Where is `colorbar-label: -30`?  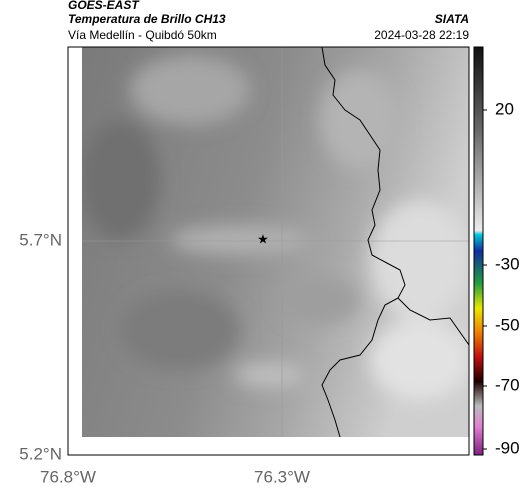
colorbar-label: -30 is located at coordinates (507, 263).